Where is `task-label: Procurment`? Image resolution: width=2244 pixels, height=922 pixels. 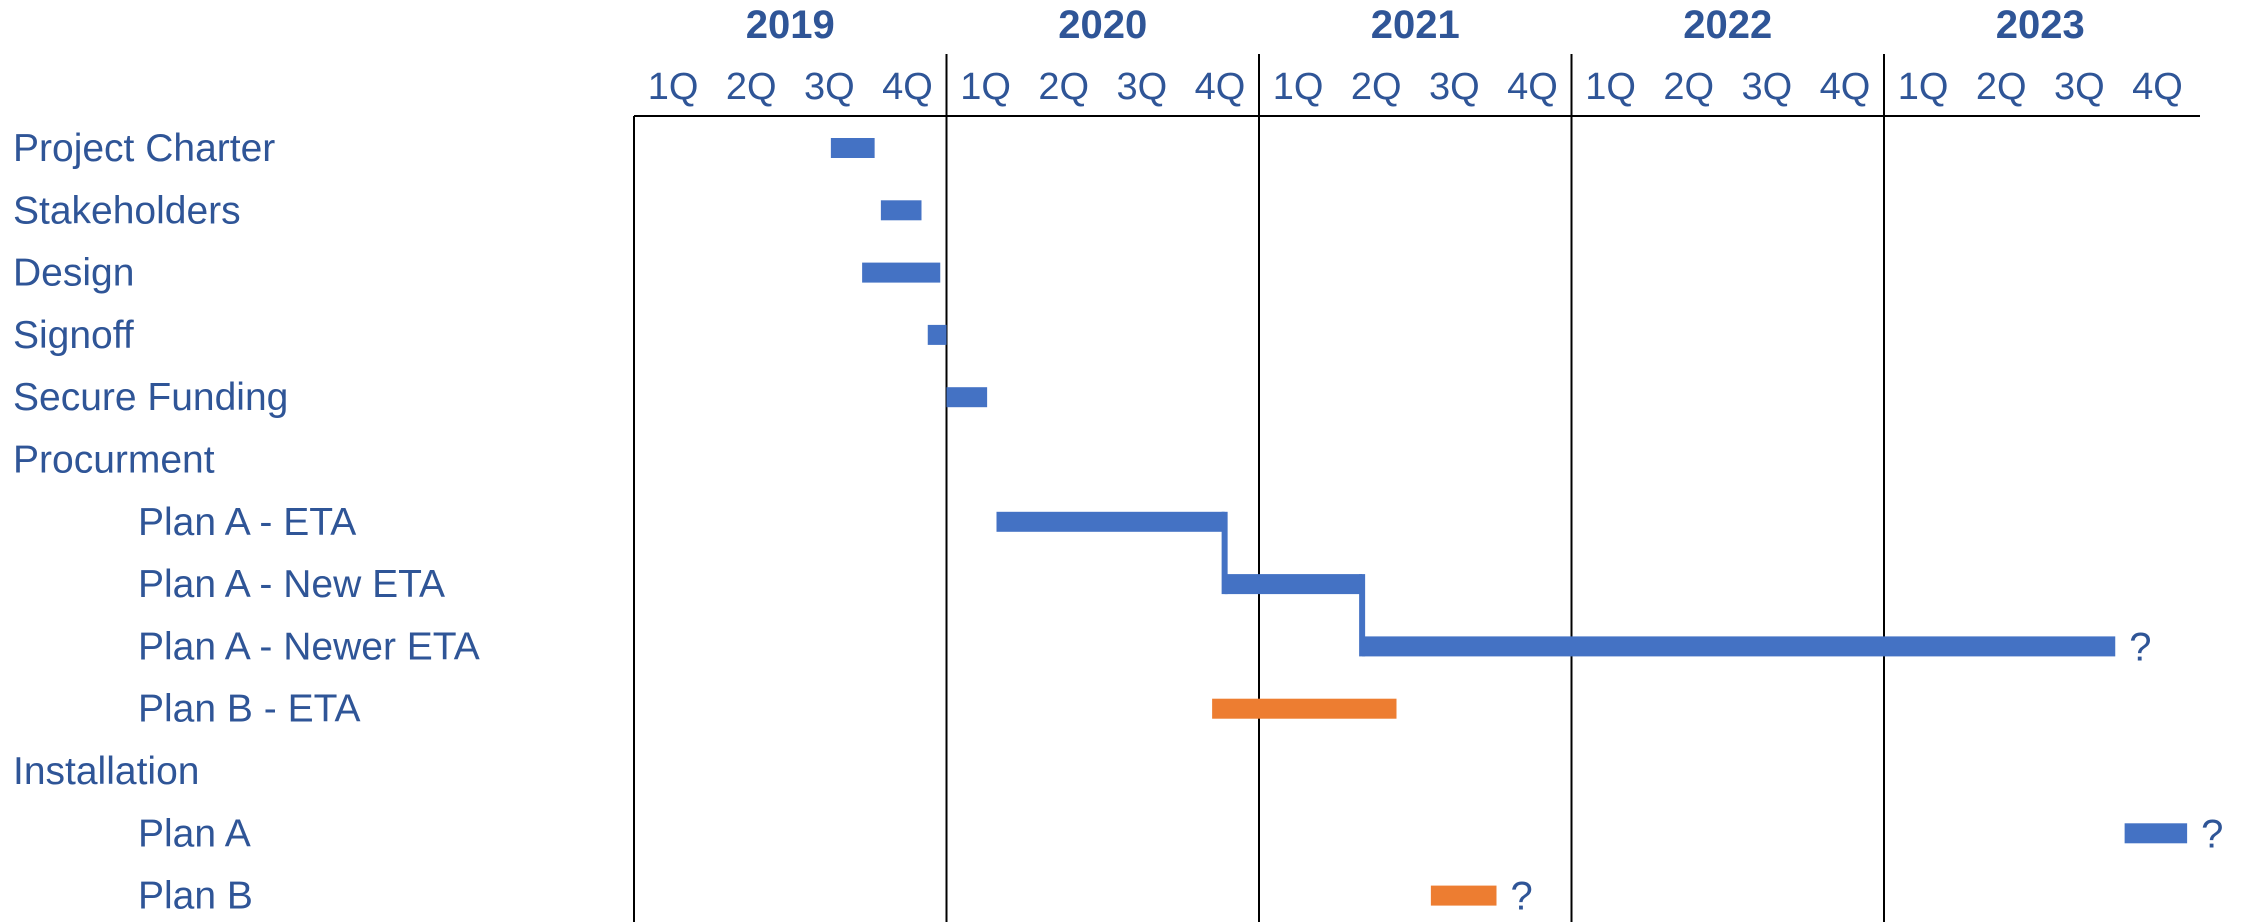 task-label: Procurment is located at coordinates (114, 460).